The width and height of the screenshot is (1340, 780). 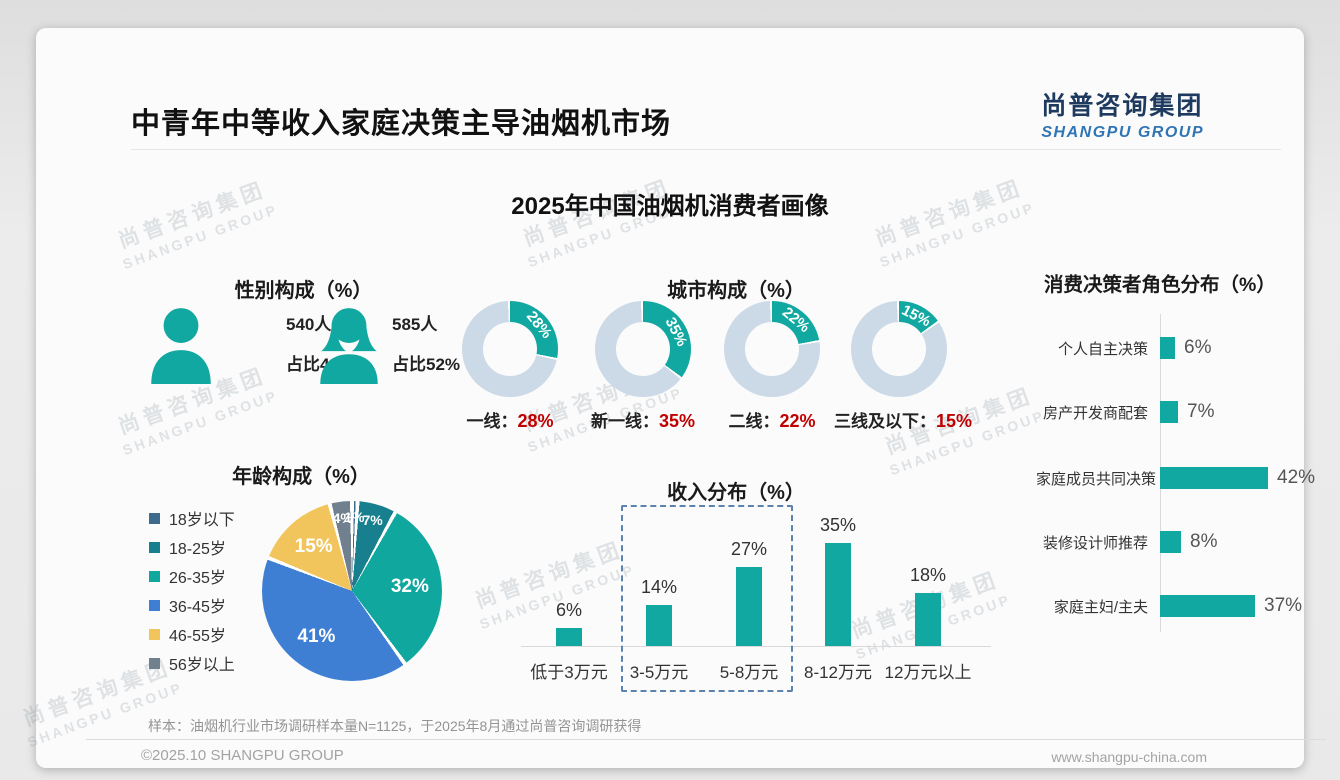 What do you see at coordinates (1096, 479) in the screenshot?
I see `decision-category-label: 家庭成员共同决策` at bounding box center [1096, 479].